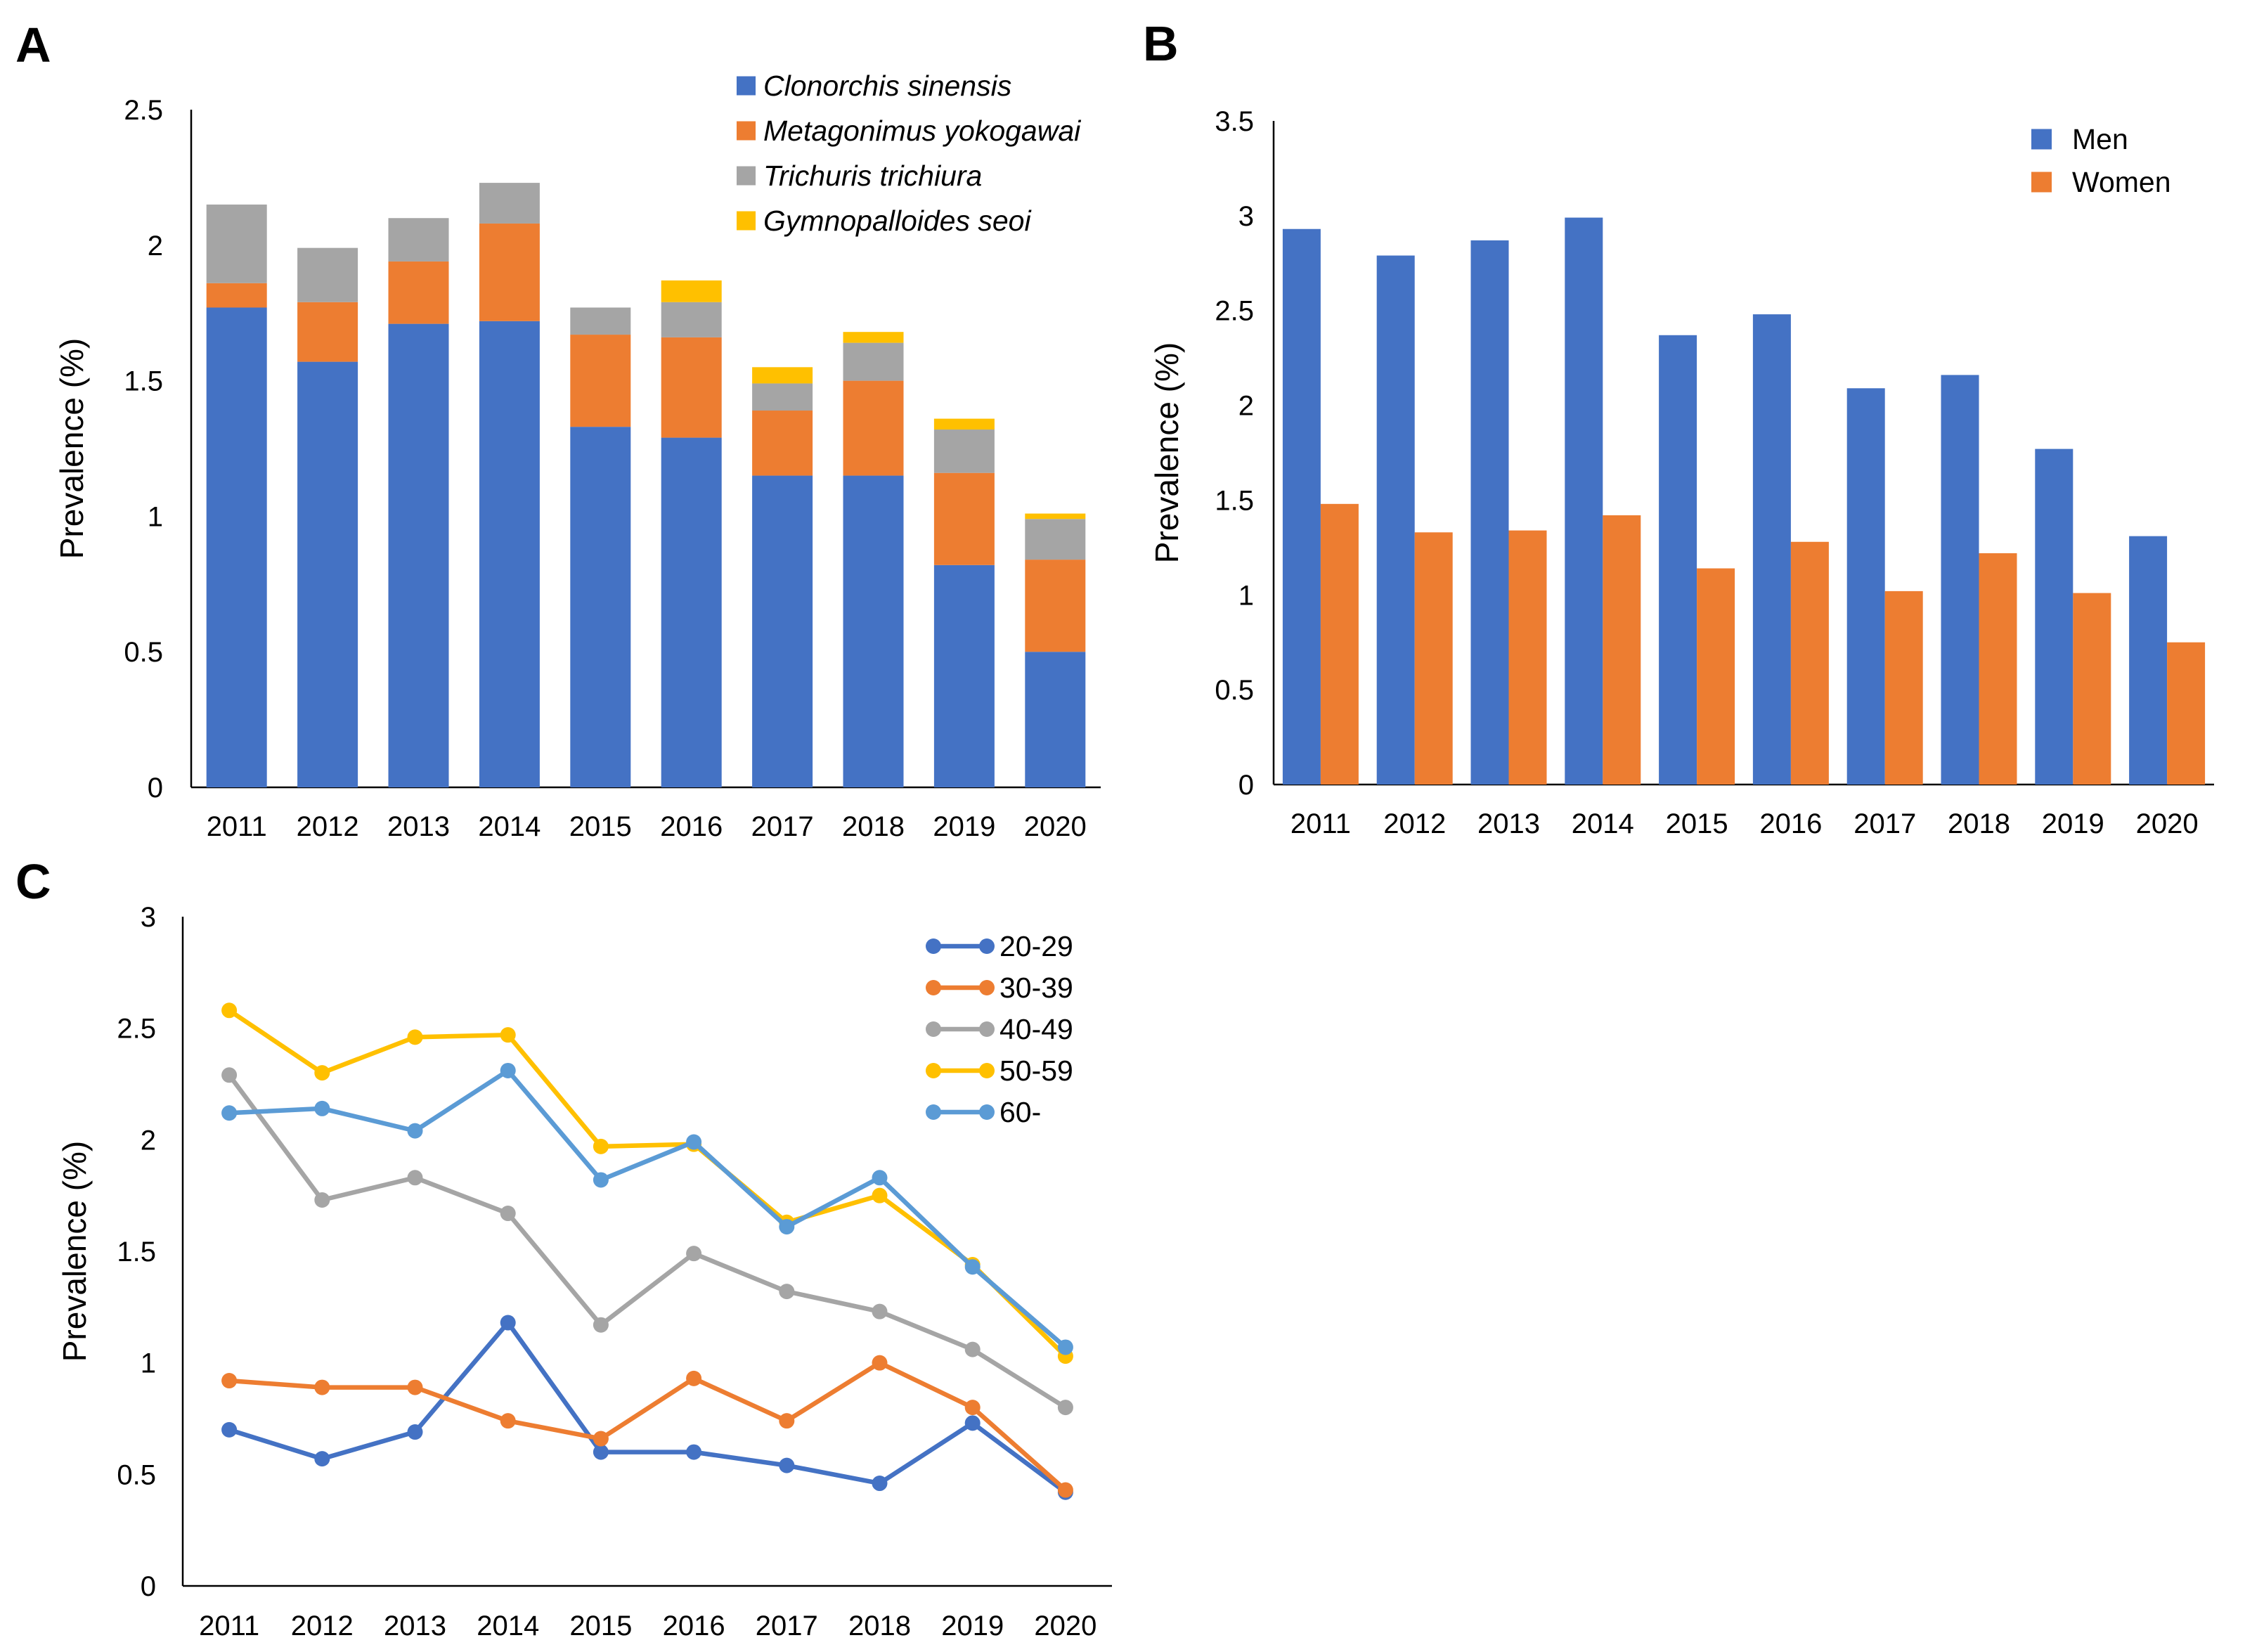 This screenshot has height=1652, width=2245. Describe the element at coordinates (691, 826) in the screenshot. I see `x-tick-label: 2016` at that location.